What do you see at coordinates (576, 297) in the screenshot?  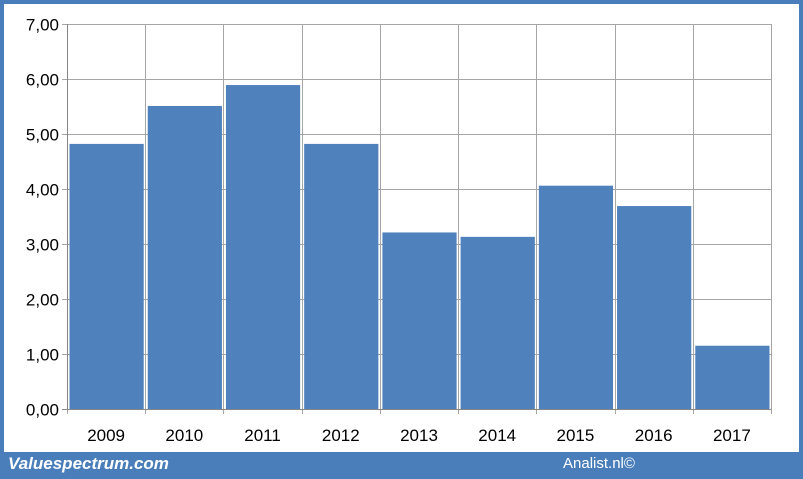 I see `bar-2015` at bounding box center [576, 297].